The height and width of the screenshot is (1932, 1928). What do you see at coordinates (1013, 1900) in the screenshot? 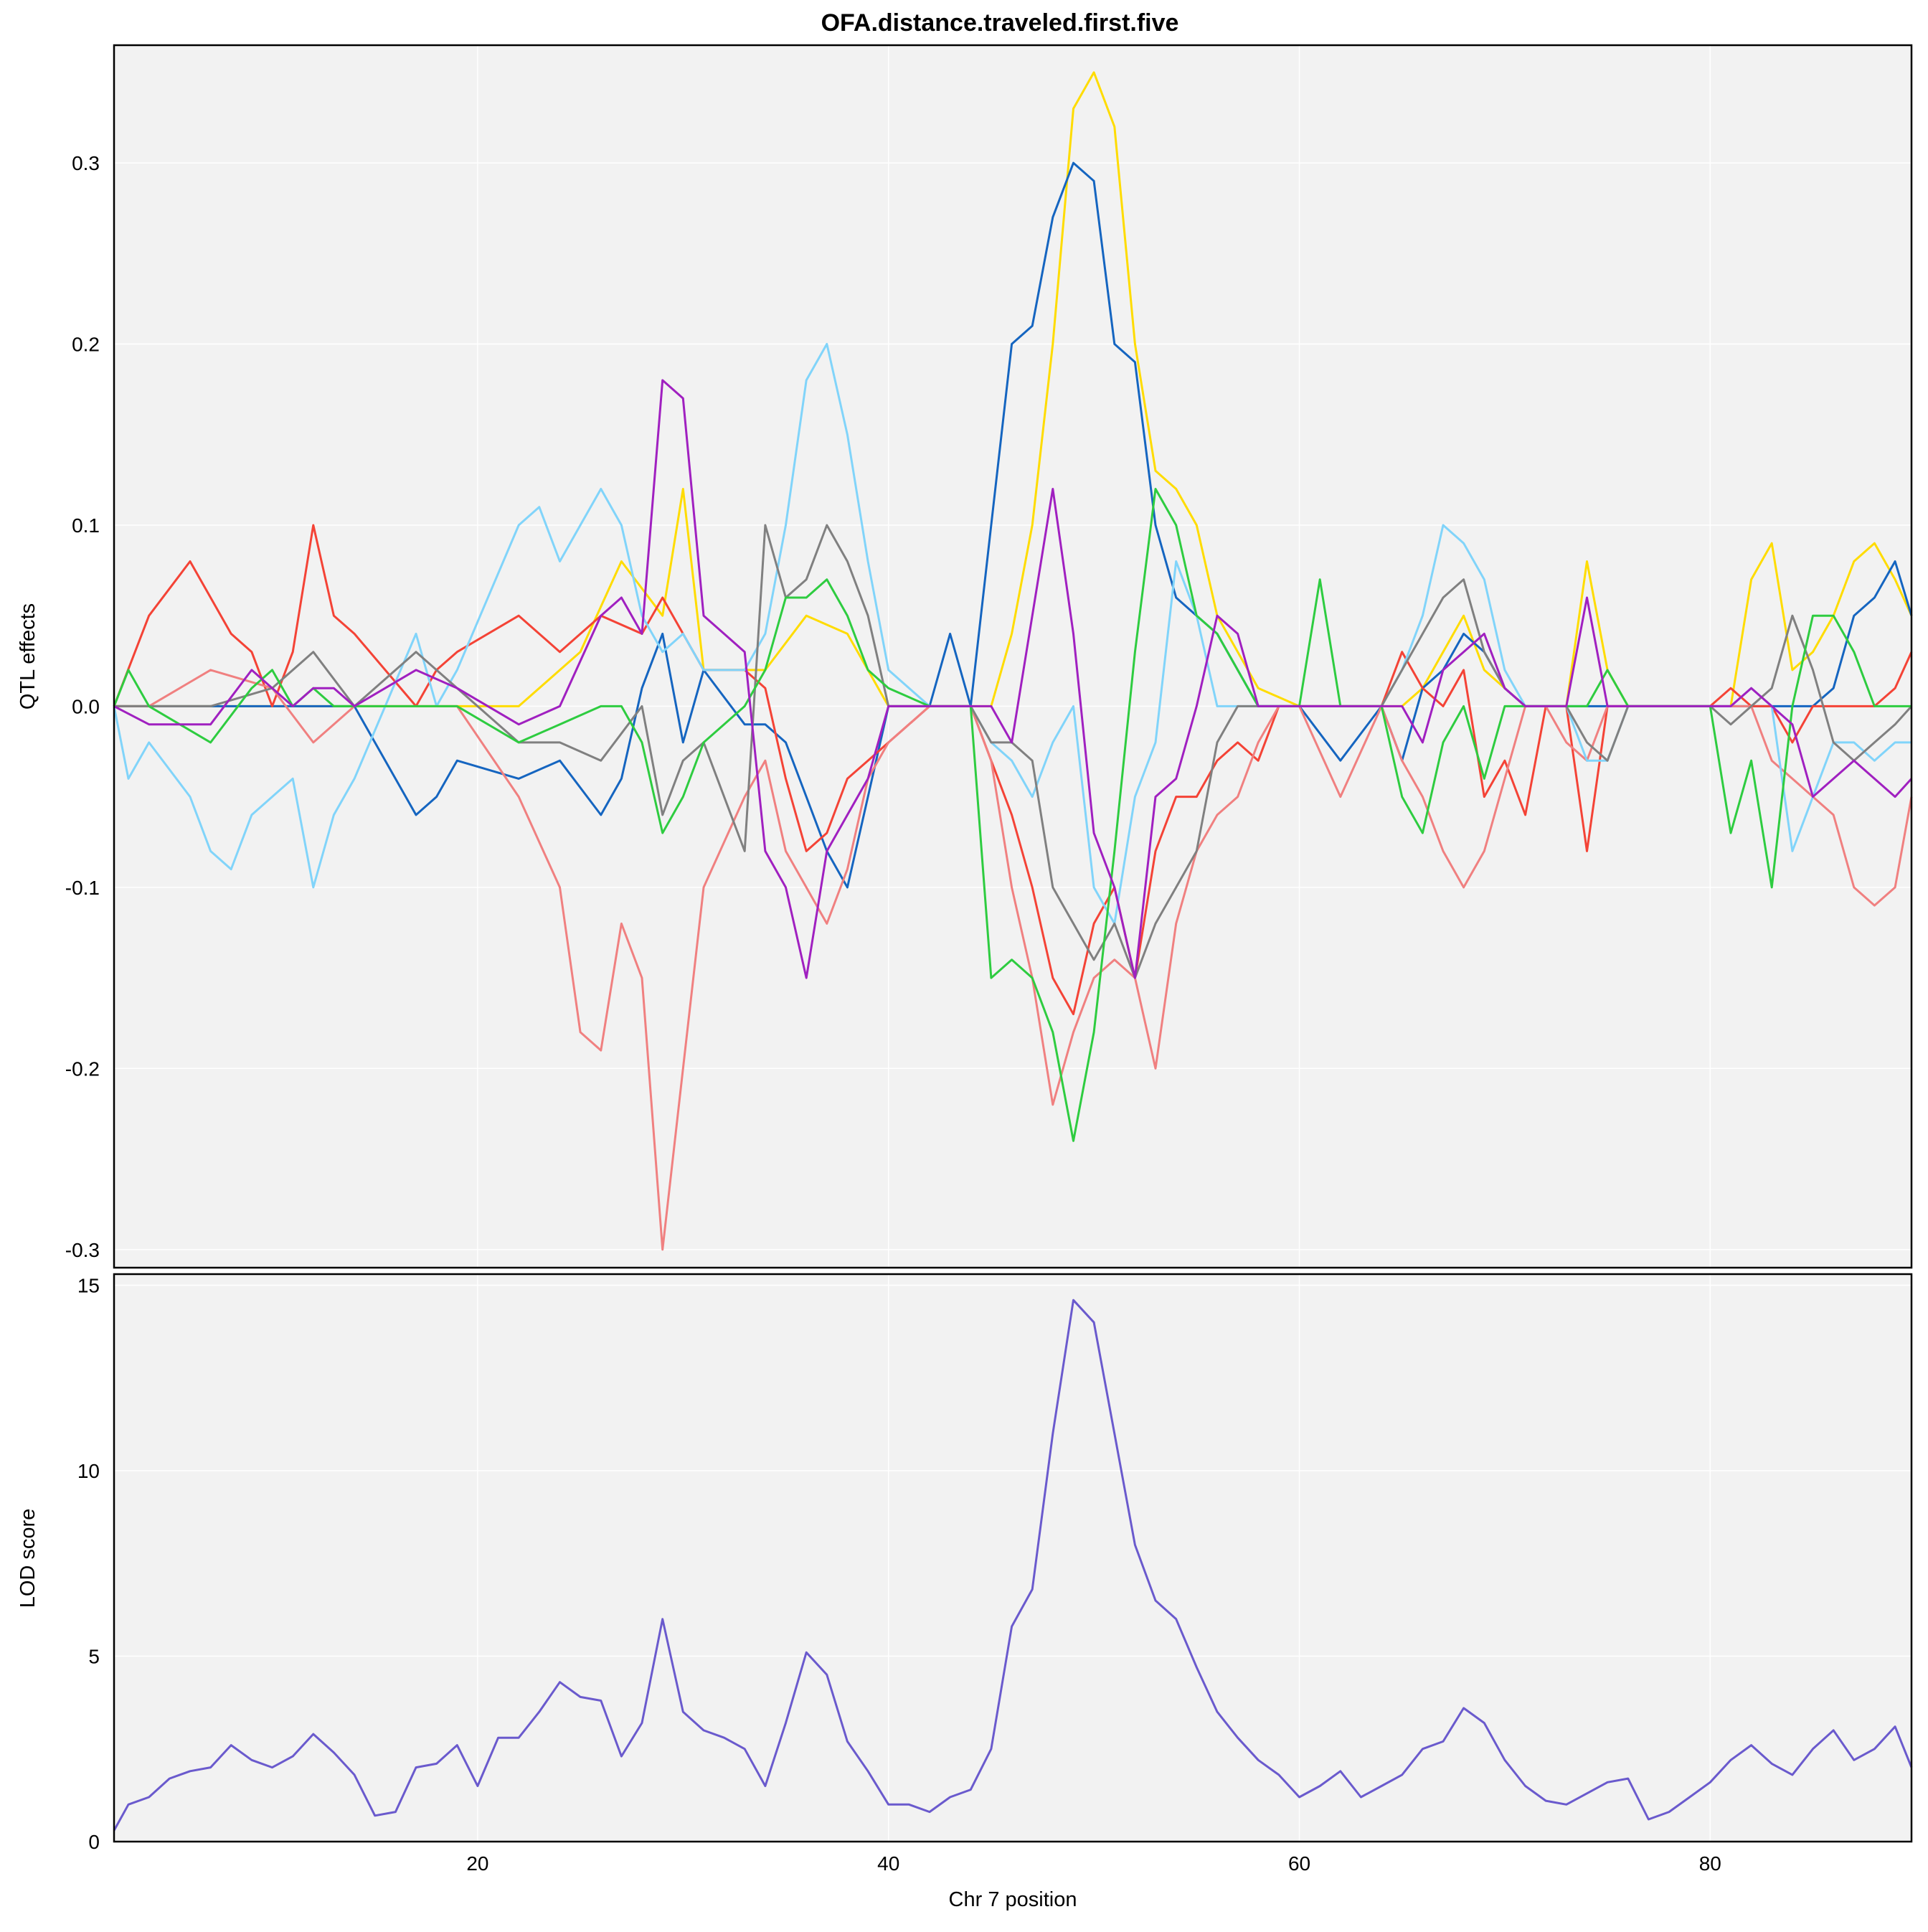
I see `x-axis-label: Chr 7 position` at bounding box center [1013, 1900].